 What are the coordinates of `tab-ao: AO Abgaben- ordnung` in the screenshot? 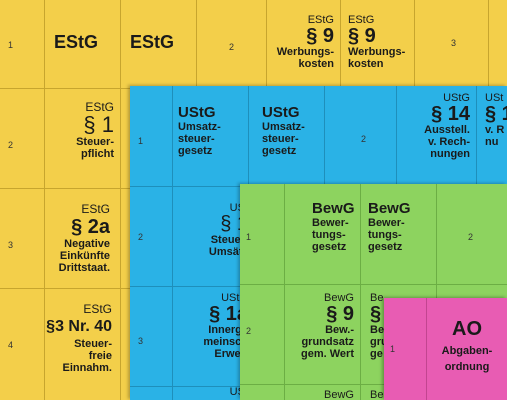 It's located at (467, 345).